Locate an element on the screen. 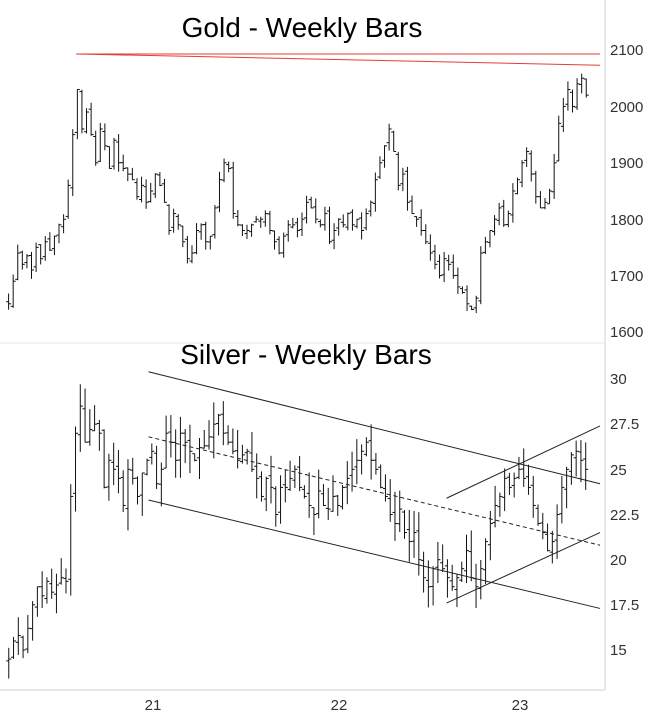 Image resolution: width=650 pixels, height=716 pixels. silver-channel-line is located at coordinates (374, 491).